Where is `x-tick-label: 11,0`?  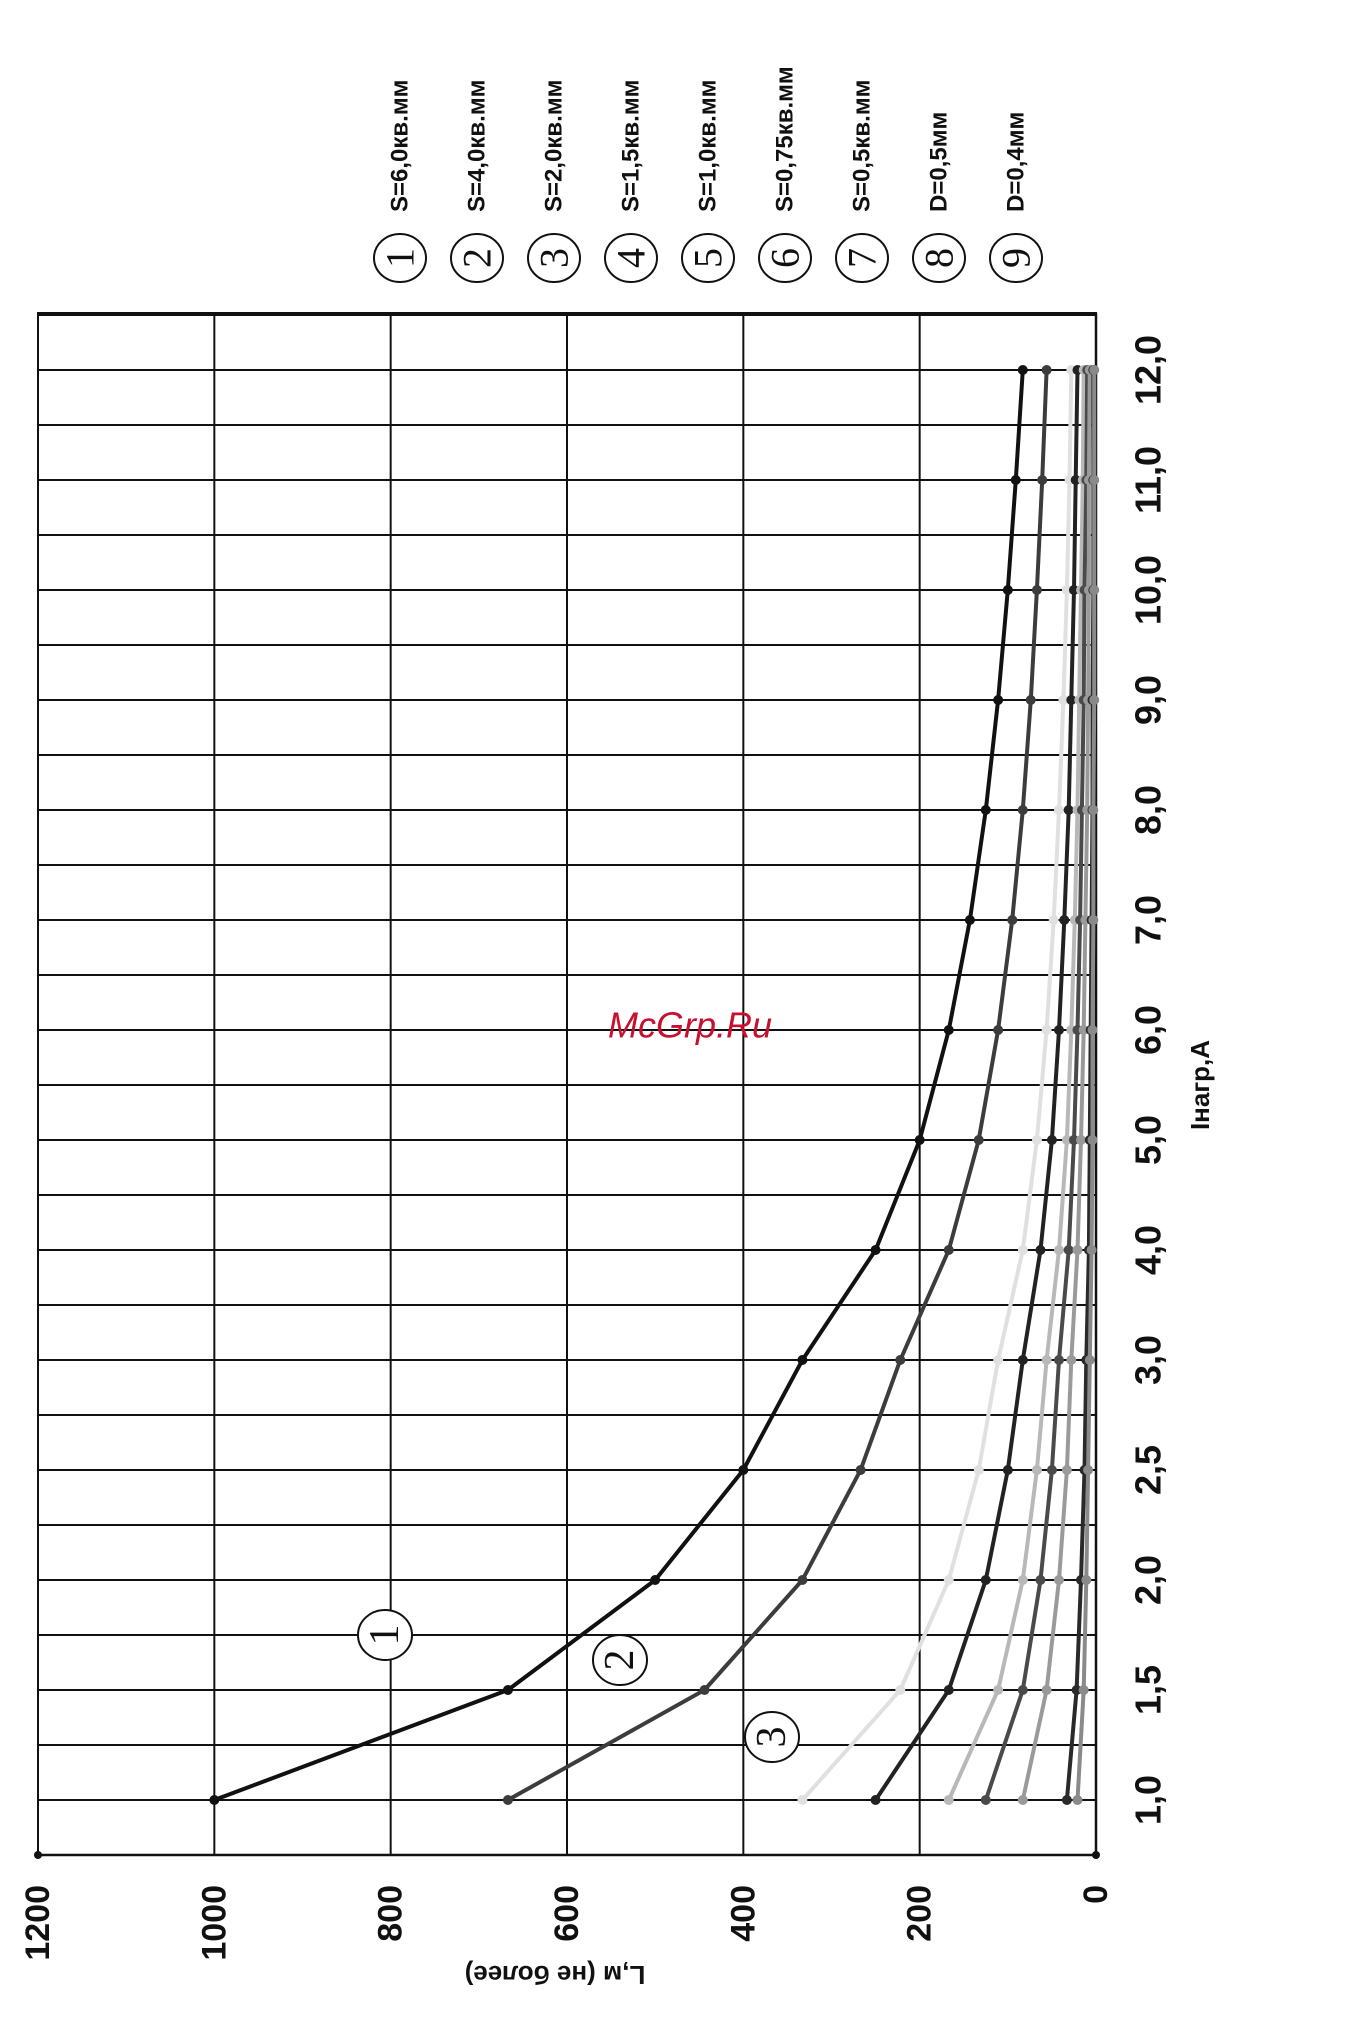 x-tick-label: 11,0 is located at coordinates (1148, 480).